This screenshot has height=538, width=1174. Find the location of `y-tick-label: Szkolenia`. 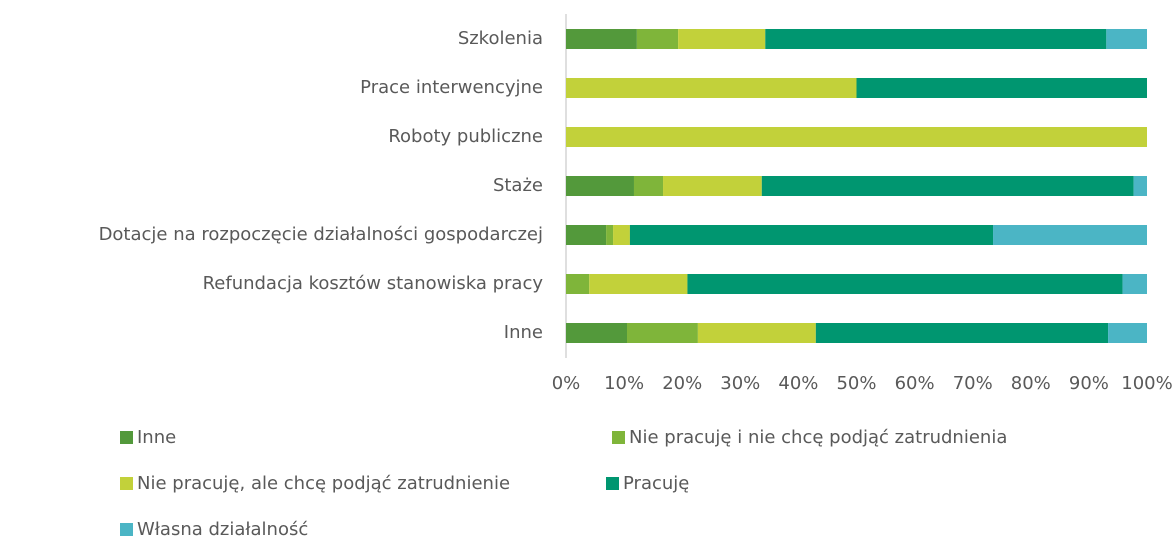

y-tick-label: Szkolenia is located at coordinates (500, 38).